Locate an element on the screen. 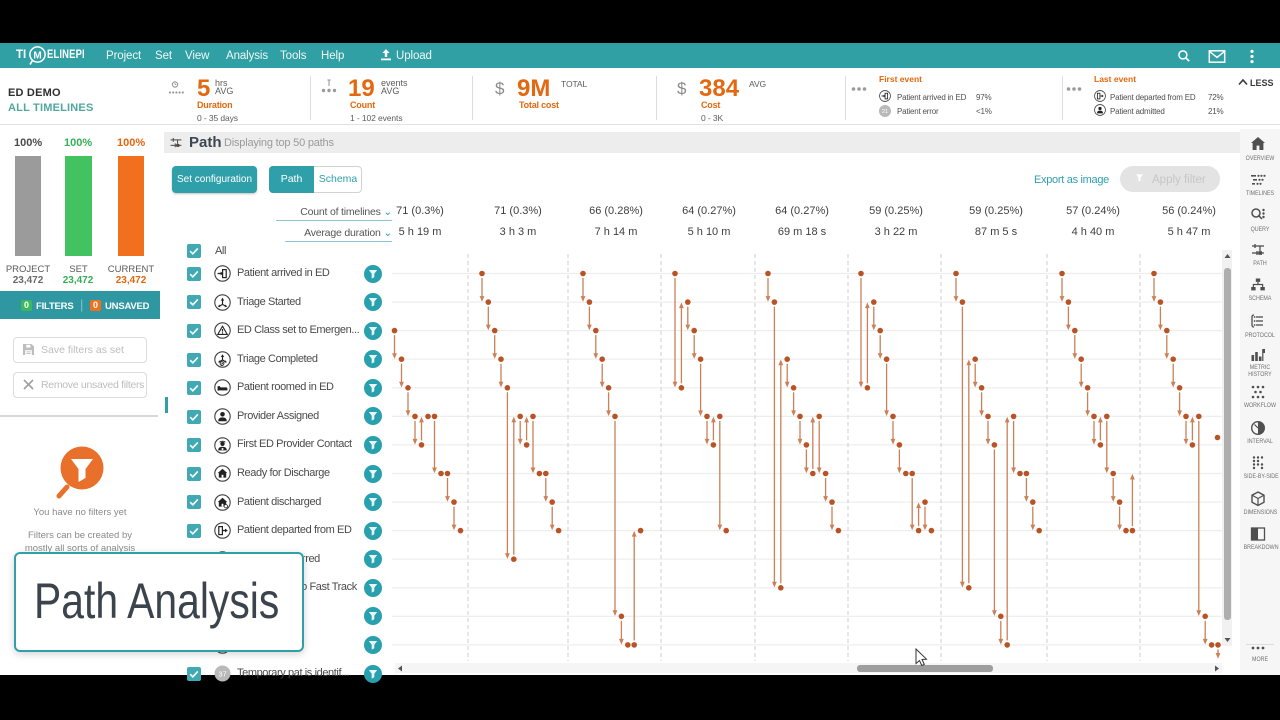 The width and height of the screenshot is (1280, 720). svg-text: 37 is located at coordinates (222, 673).